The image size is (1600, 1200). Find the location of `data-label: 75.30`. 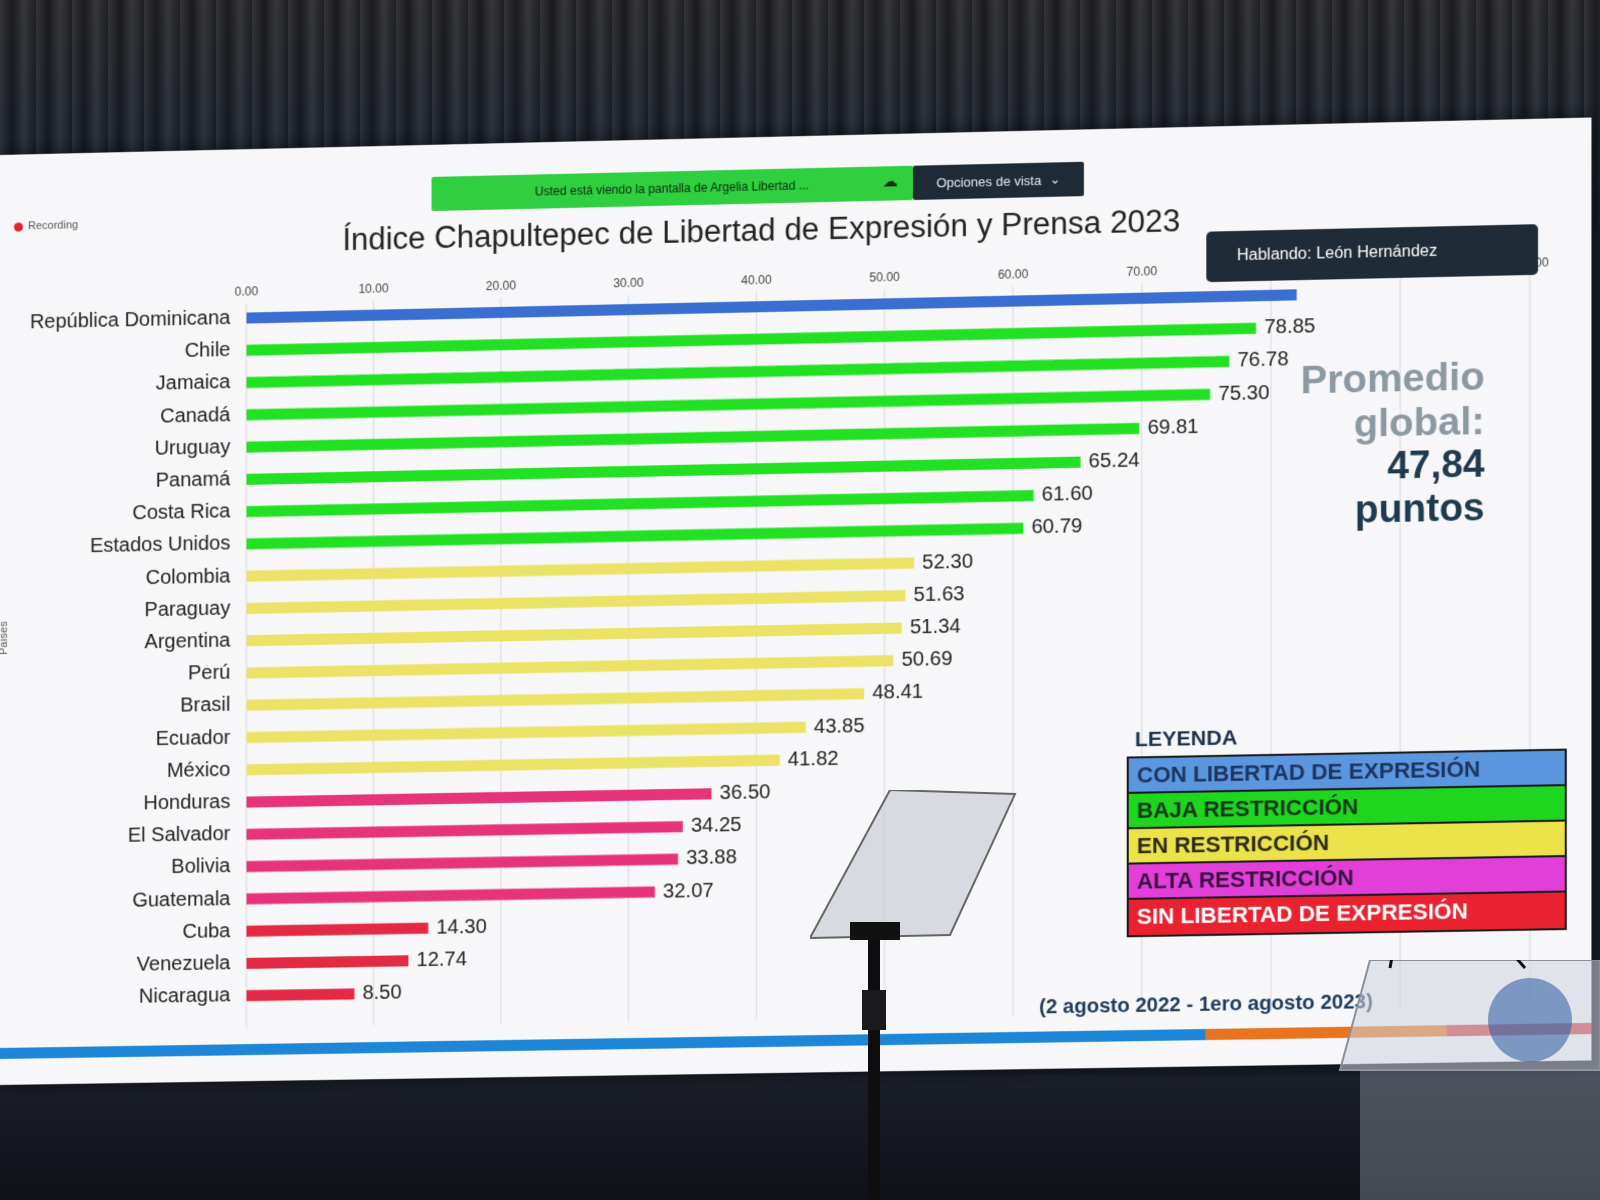

data-label: 75.30 is located at coordinates (1243, 392).